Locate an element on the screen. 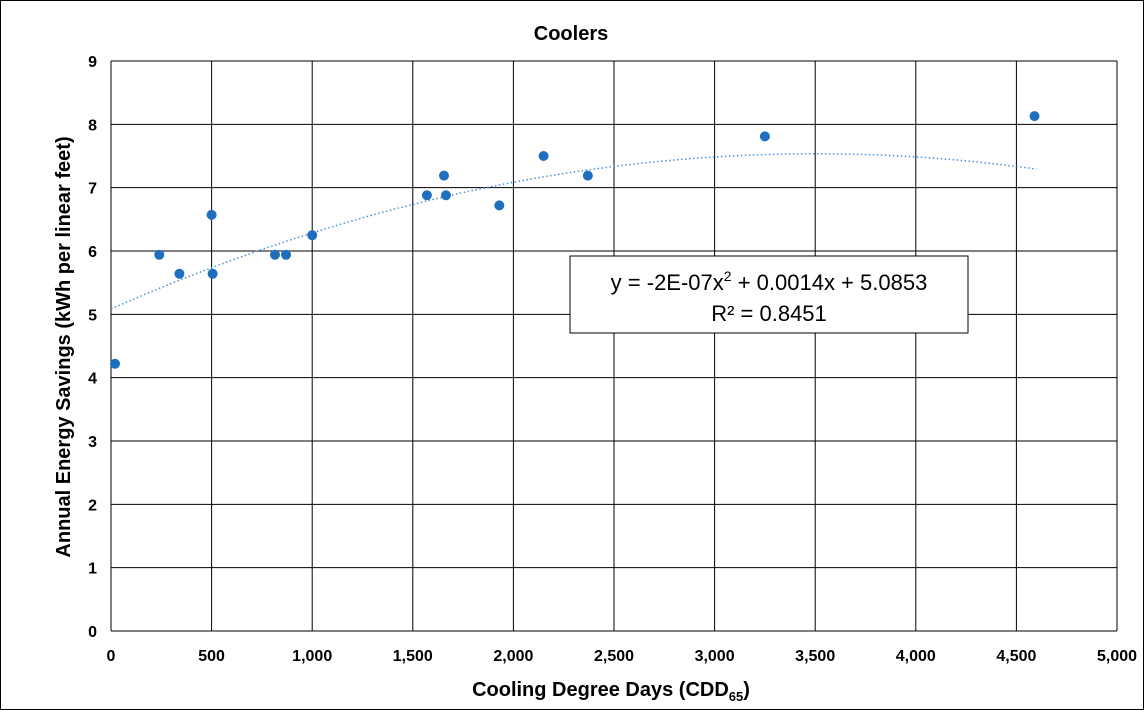 This screenshot has height=710, width=1144. x-tick-label: 3,000 is located at coordinates (715, 656).